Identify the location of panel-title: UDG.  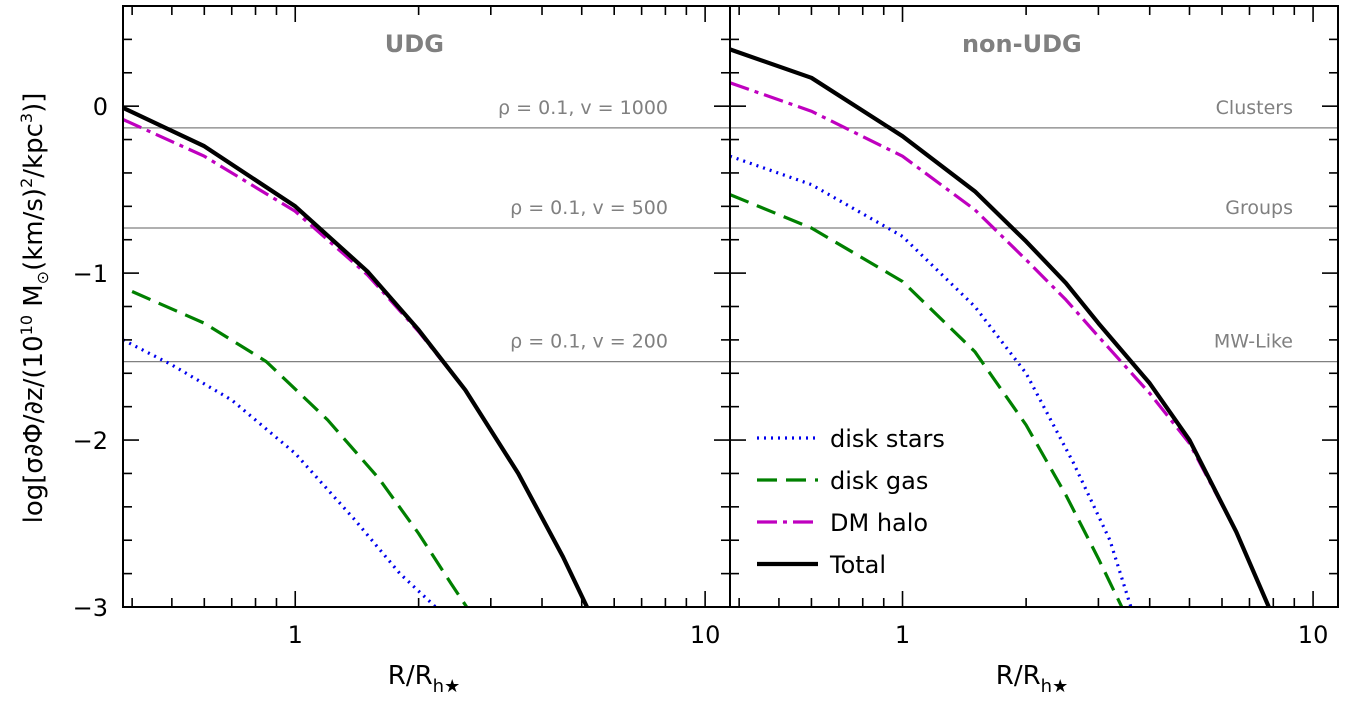
(414, 44).